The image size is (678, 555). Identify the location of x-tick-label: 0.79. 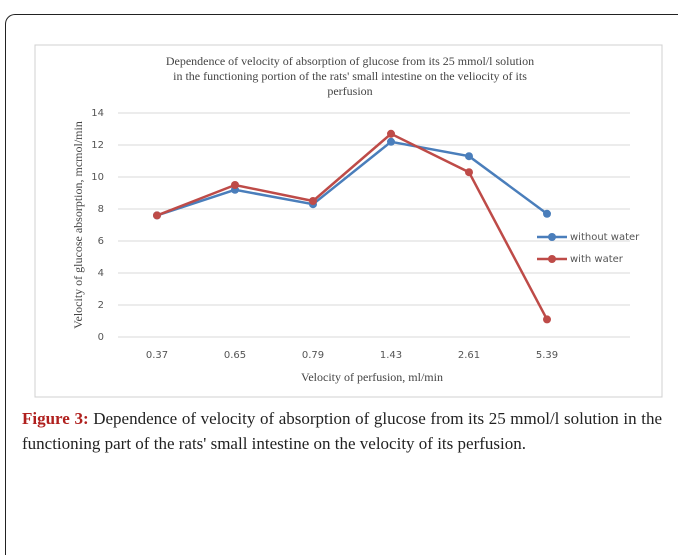
(313, 355).